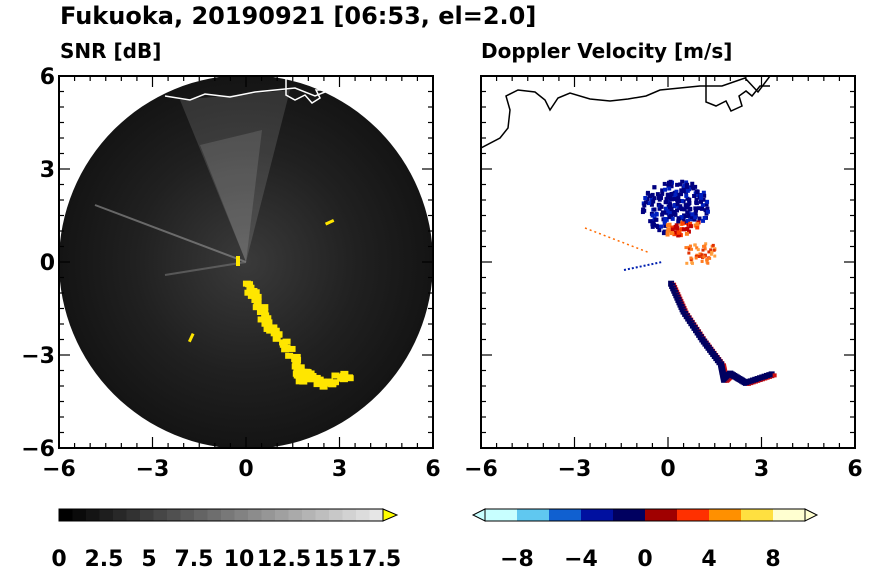  I want to click on x-tick-label: 3, so click(339, 469).